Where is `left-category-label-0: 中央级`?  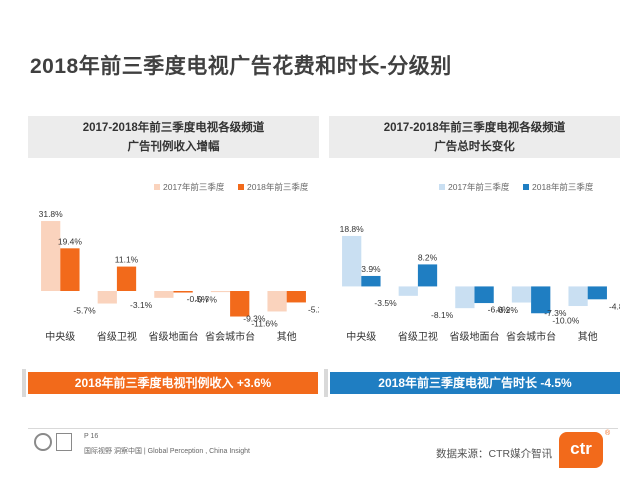 left-category-label-0: 中央级 is located at coordinates (60, 336).